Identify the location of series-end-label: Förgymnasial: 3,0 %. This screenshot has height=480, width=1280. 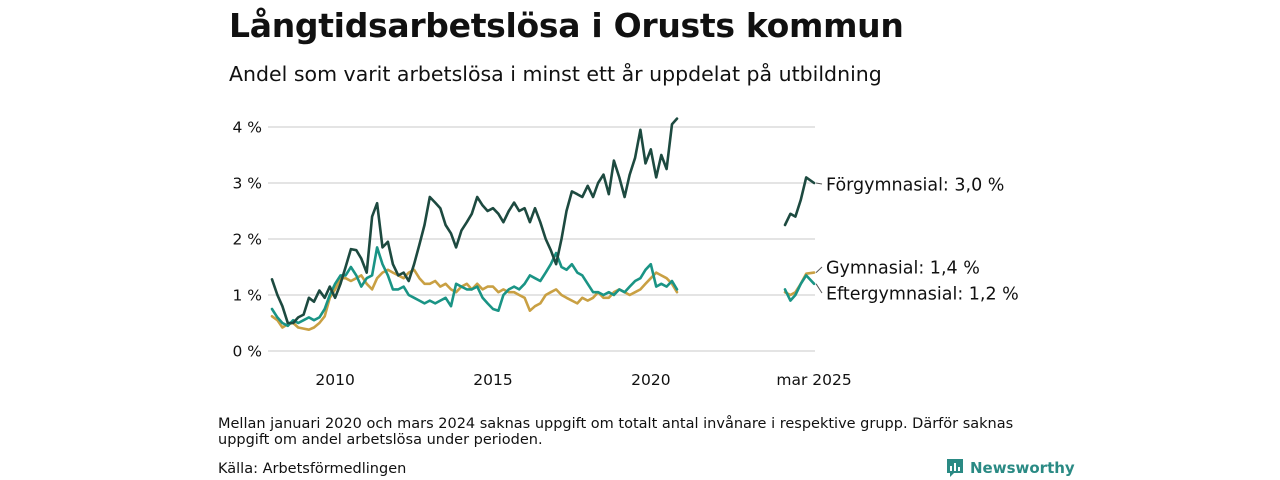
(915, 186).